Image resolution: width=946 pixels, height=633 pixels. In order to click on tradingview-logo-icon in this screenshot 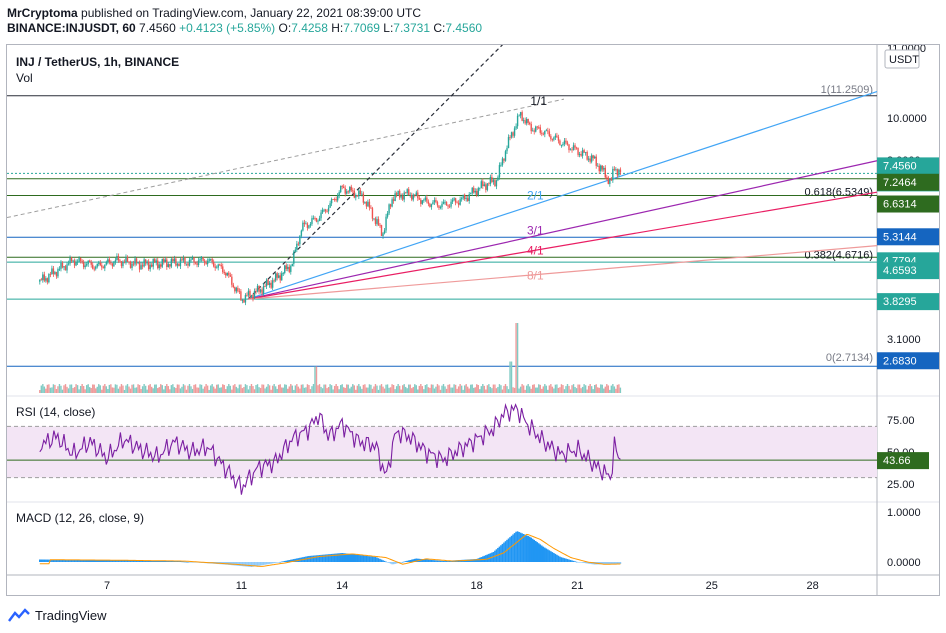, I will do `click(19, 615)`.